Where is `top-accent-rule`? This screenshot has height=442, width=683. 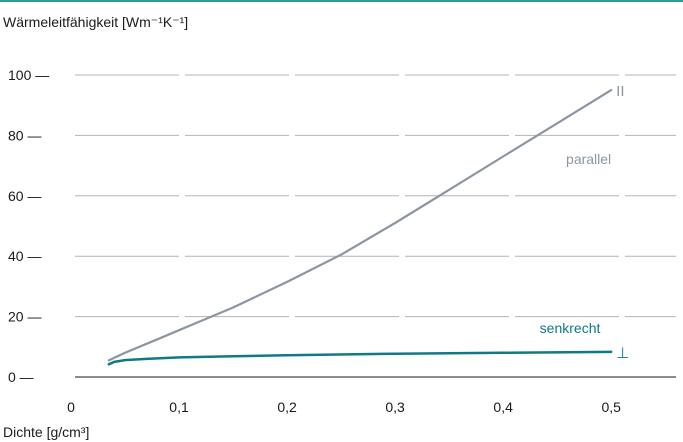
top-accent-rule is located at coordinates (341, 1).